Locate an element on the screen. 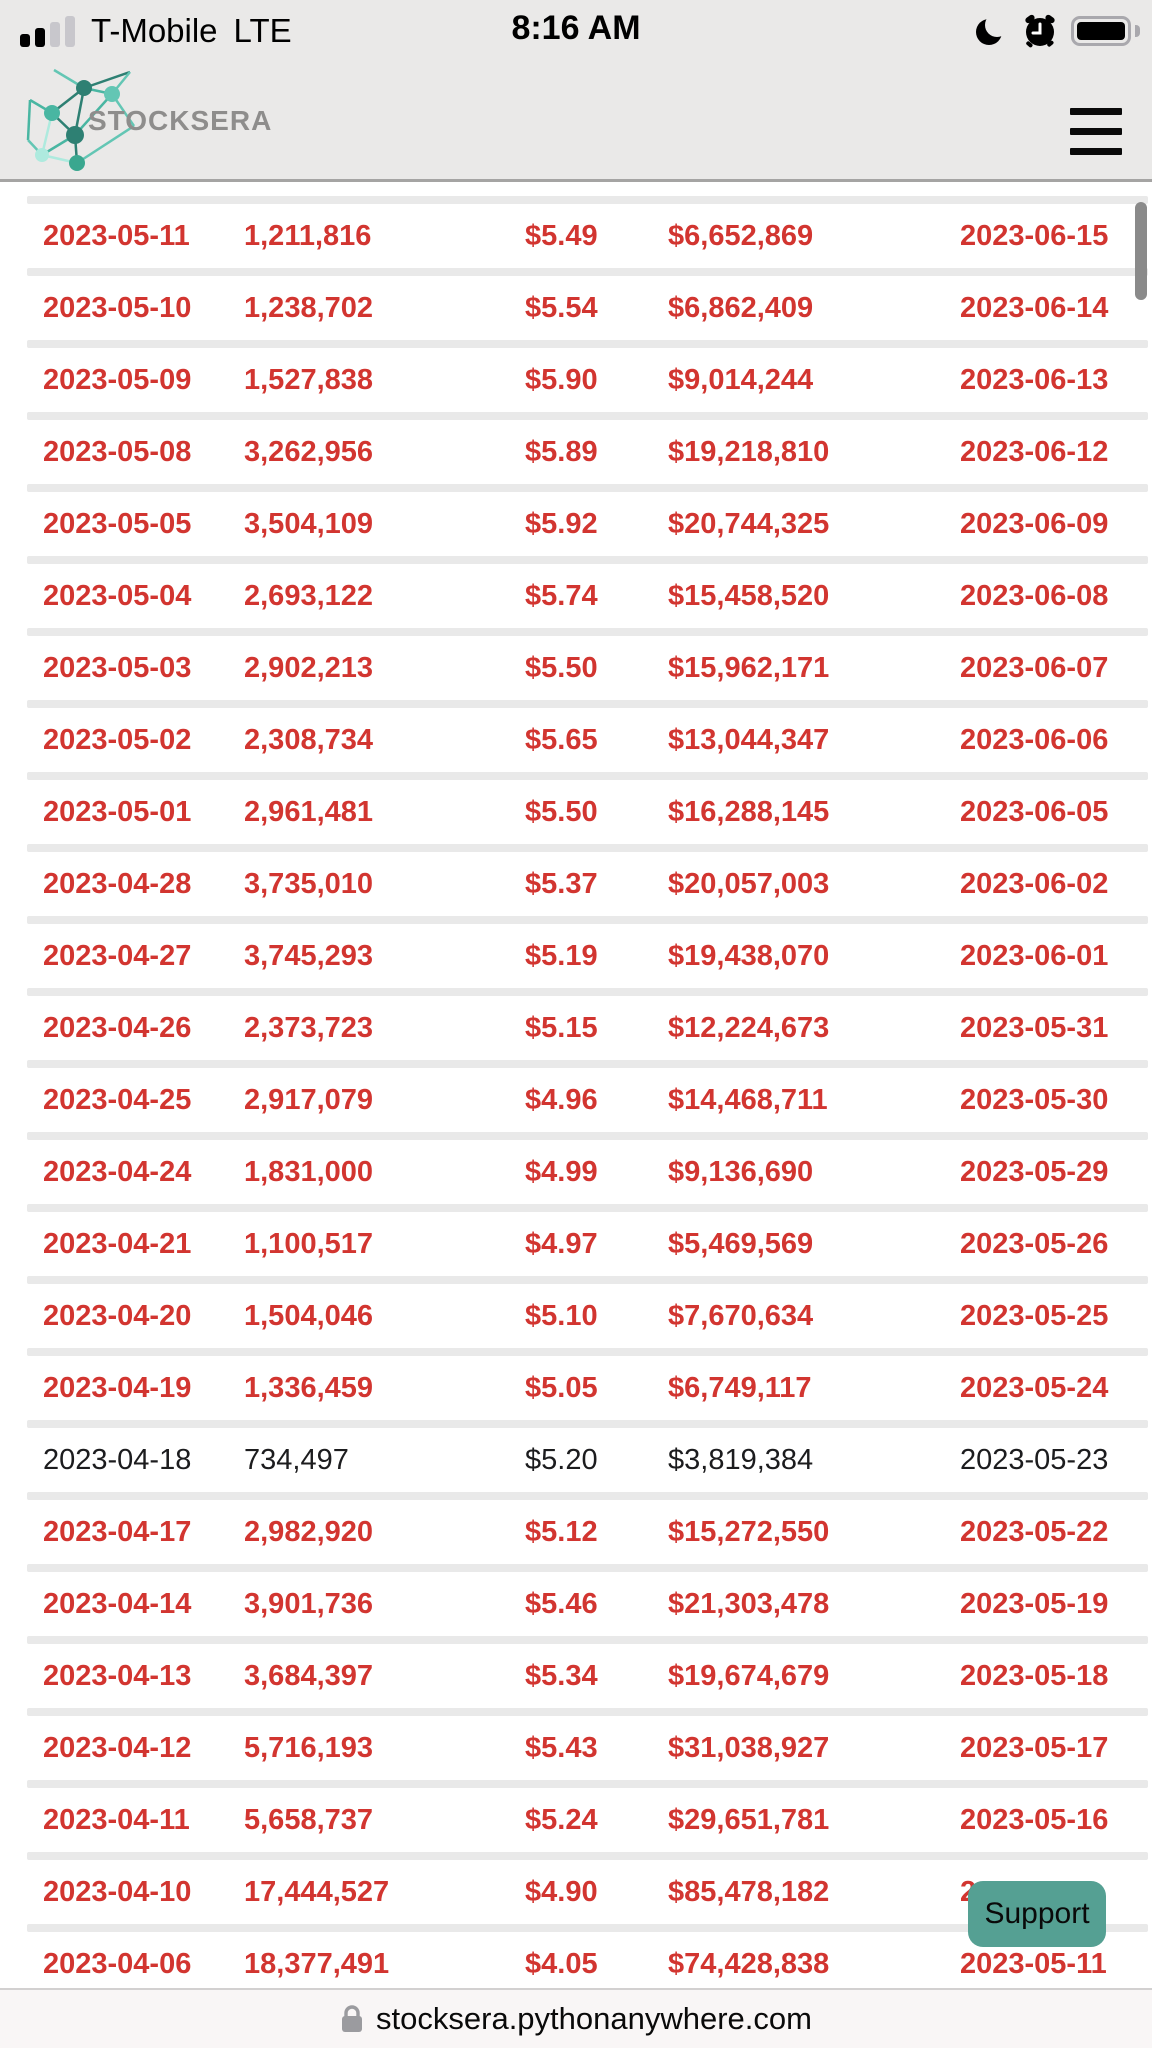 The image size is (1152, 2048). cell-date: 2023-04-18 is located at coordinates (117, 1459).